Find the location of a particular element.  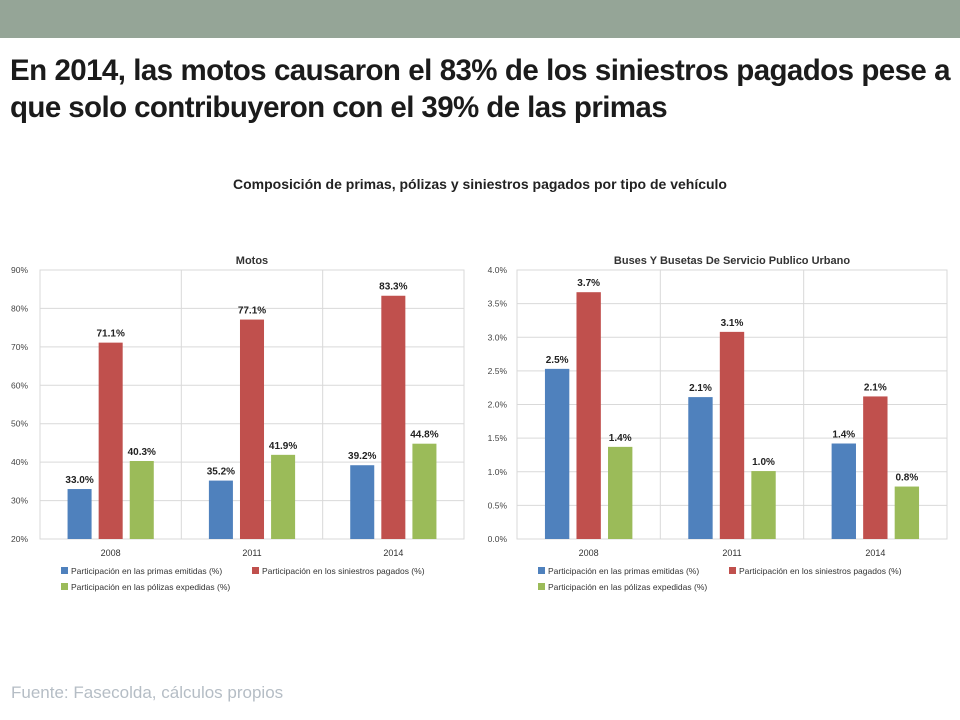

data-label: 3.1% is located at coordinates (732, 323).